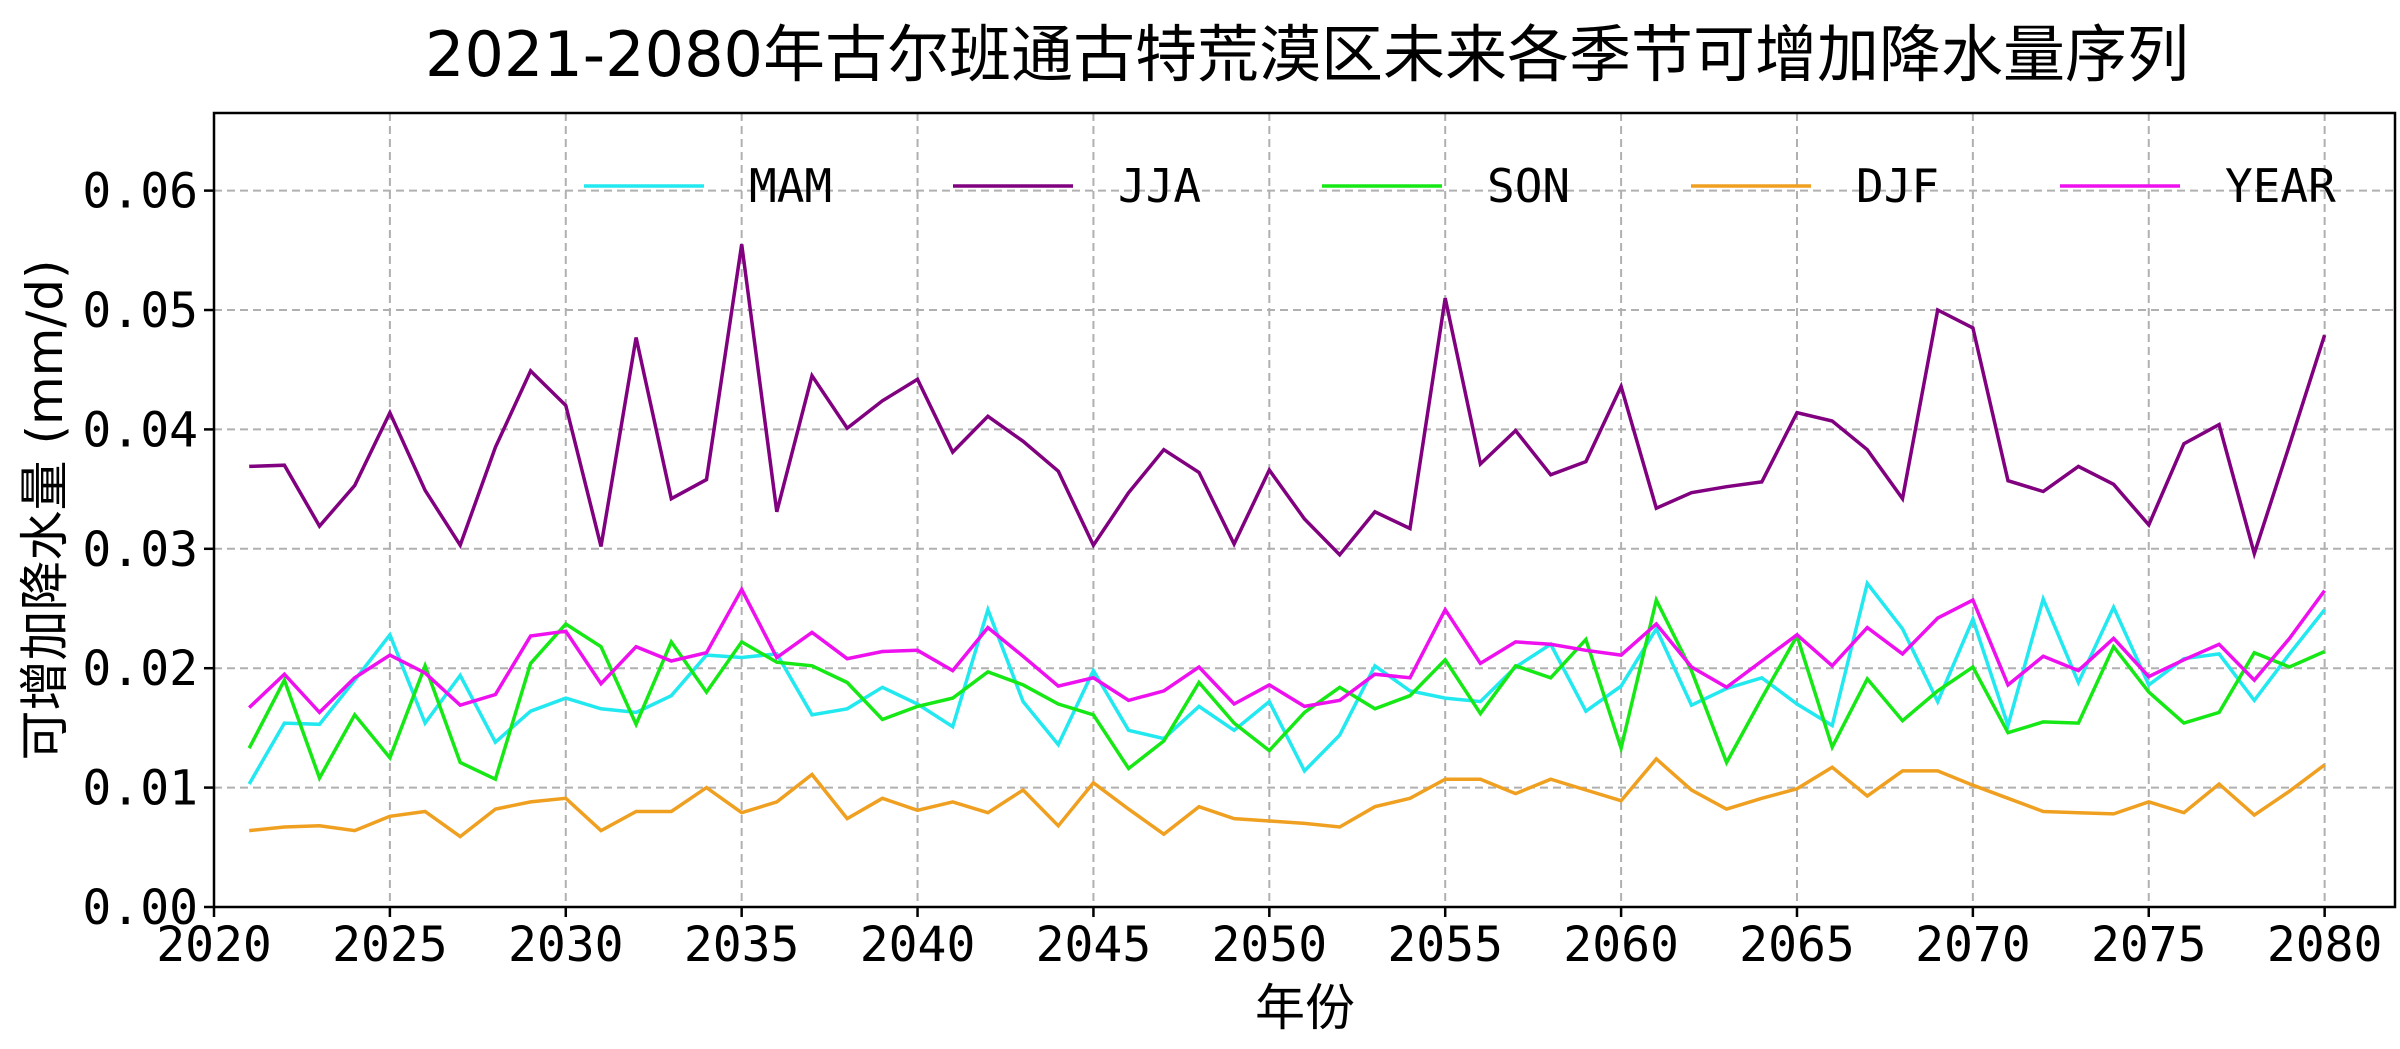 This screenshot has height=1049, width=2400. Describe the element at coordinates (1305, 1008) in the screenshot. I see `x-axis-label: 年份` at that location.